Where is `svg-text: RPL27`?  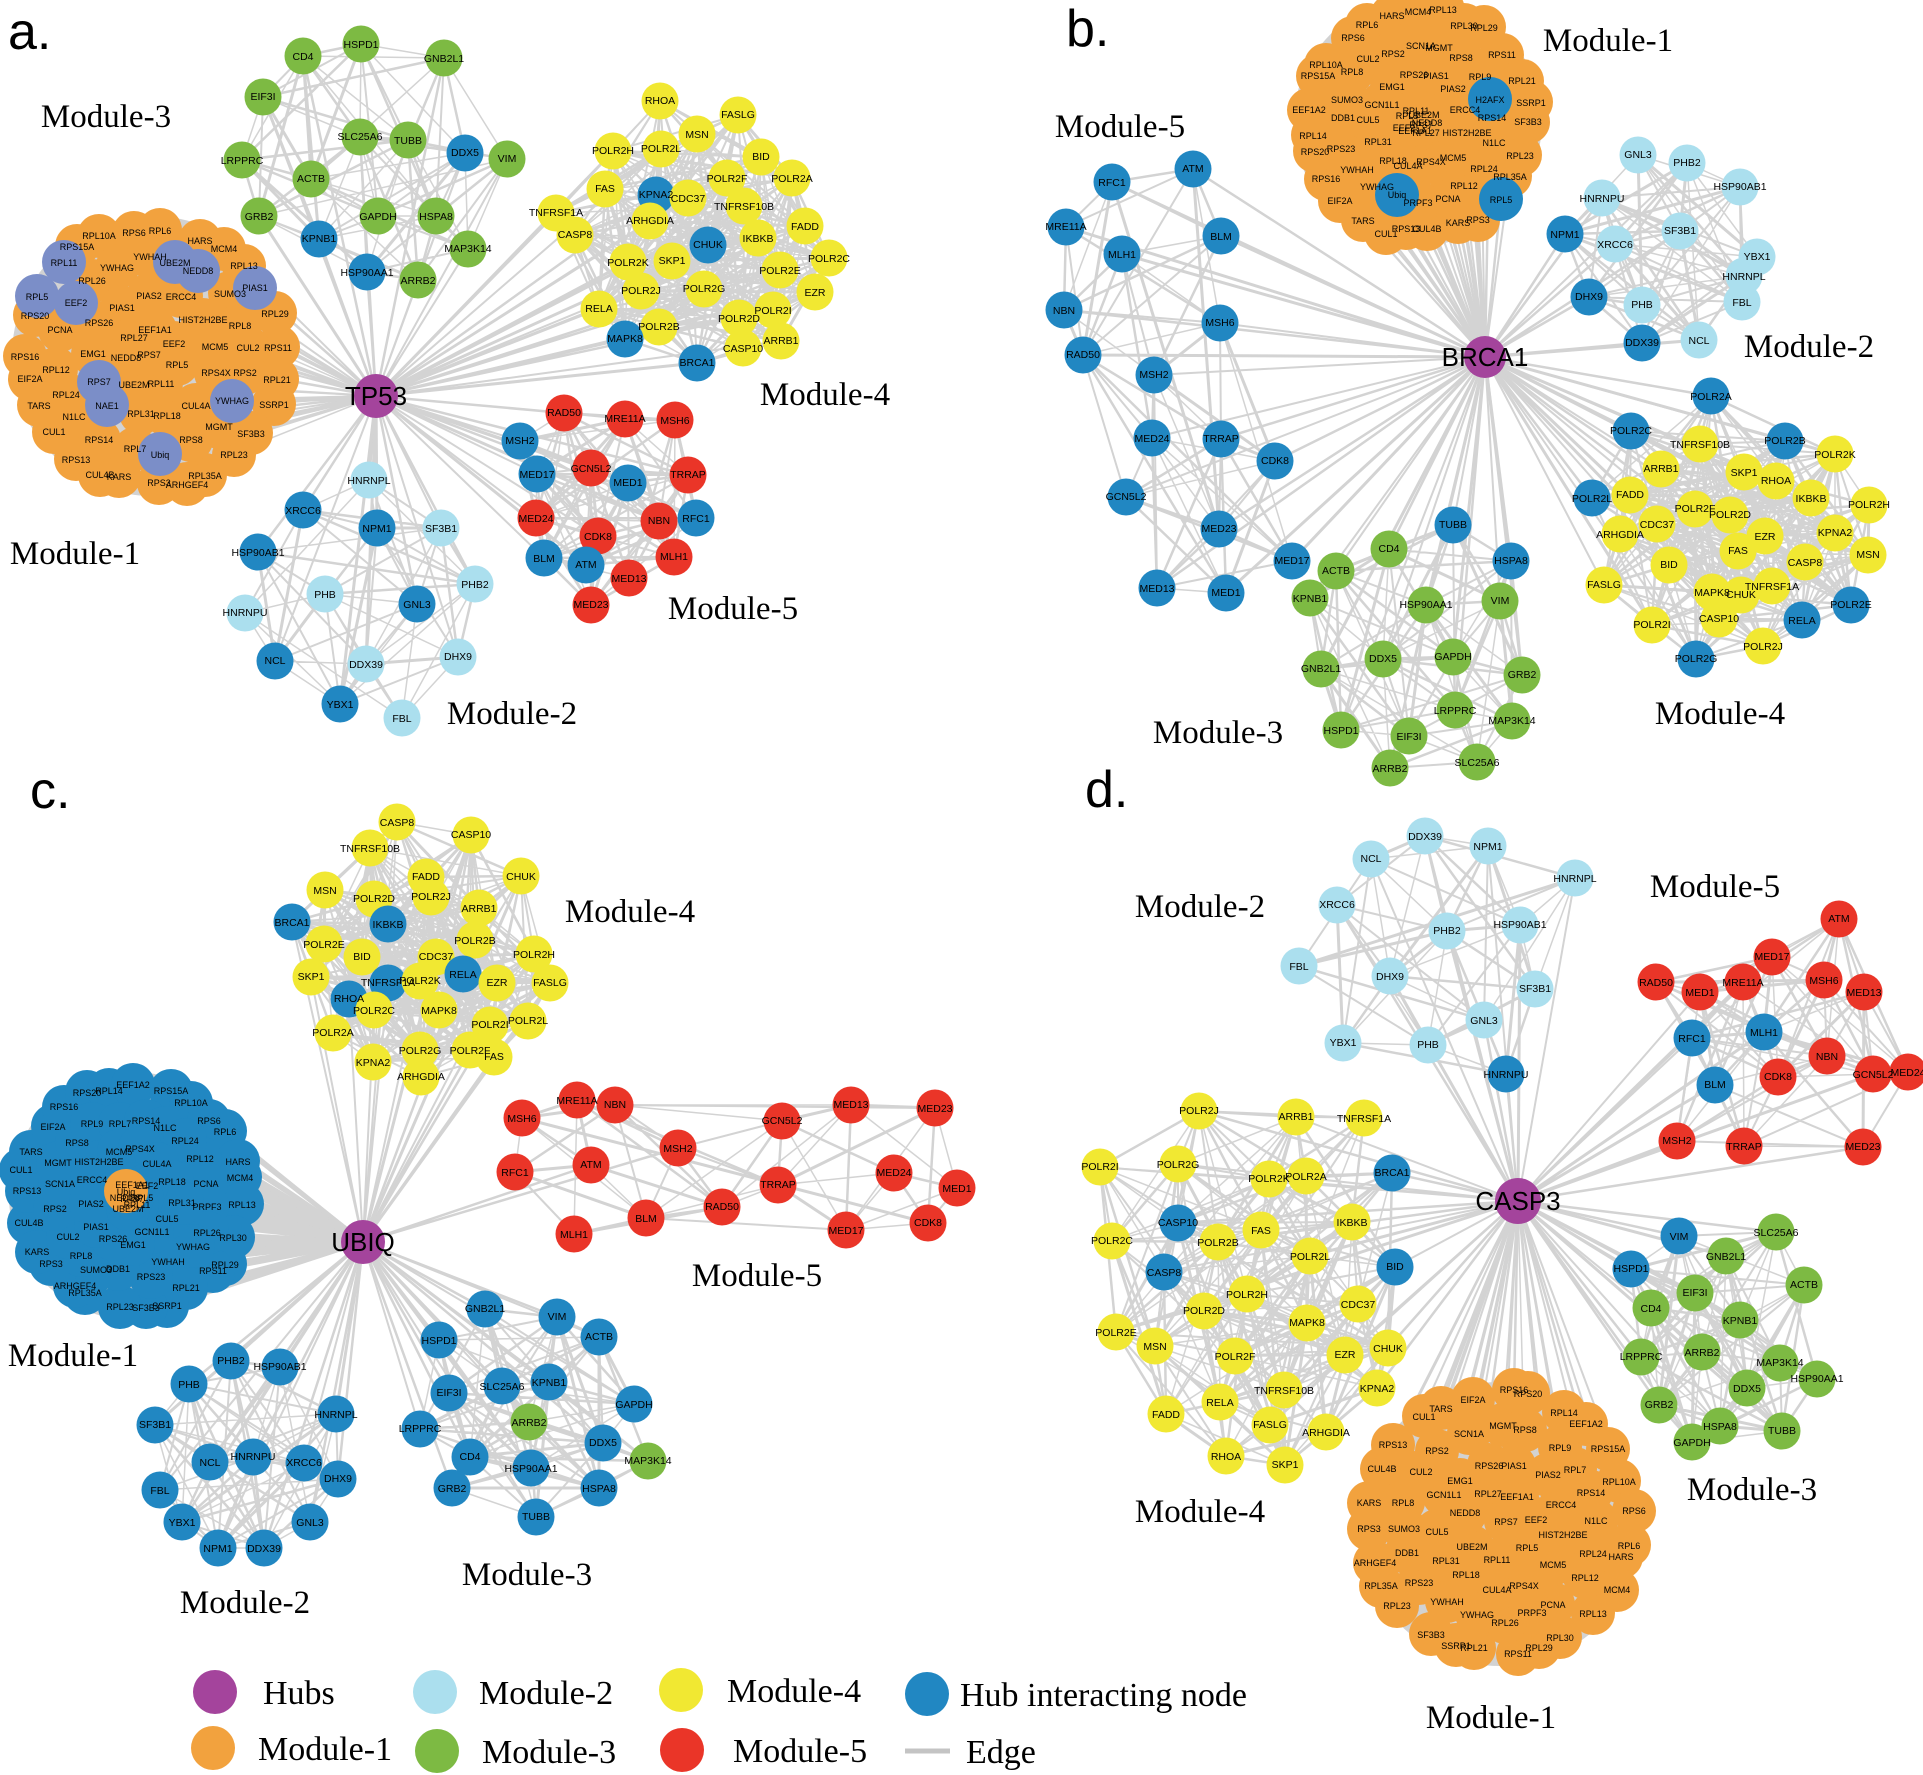 svg-text: RPL27 is located at coordinates (1488, 1494).